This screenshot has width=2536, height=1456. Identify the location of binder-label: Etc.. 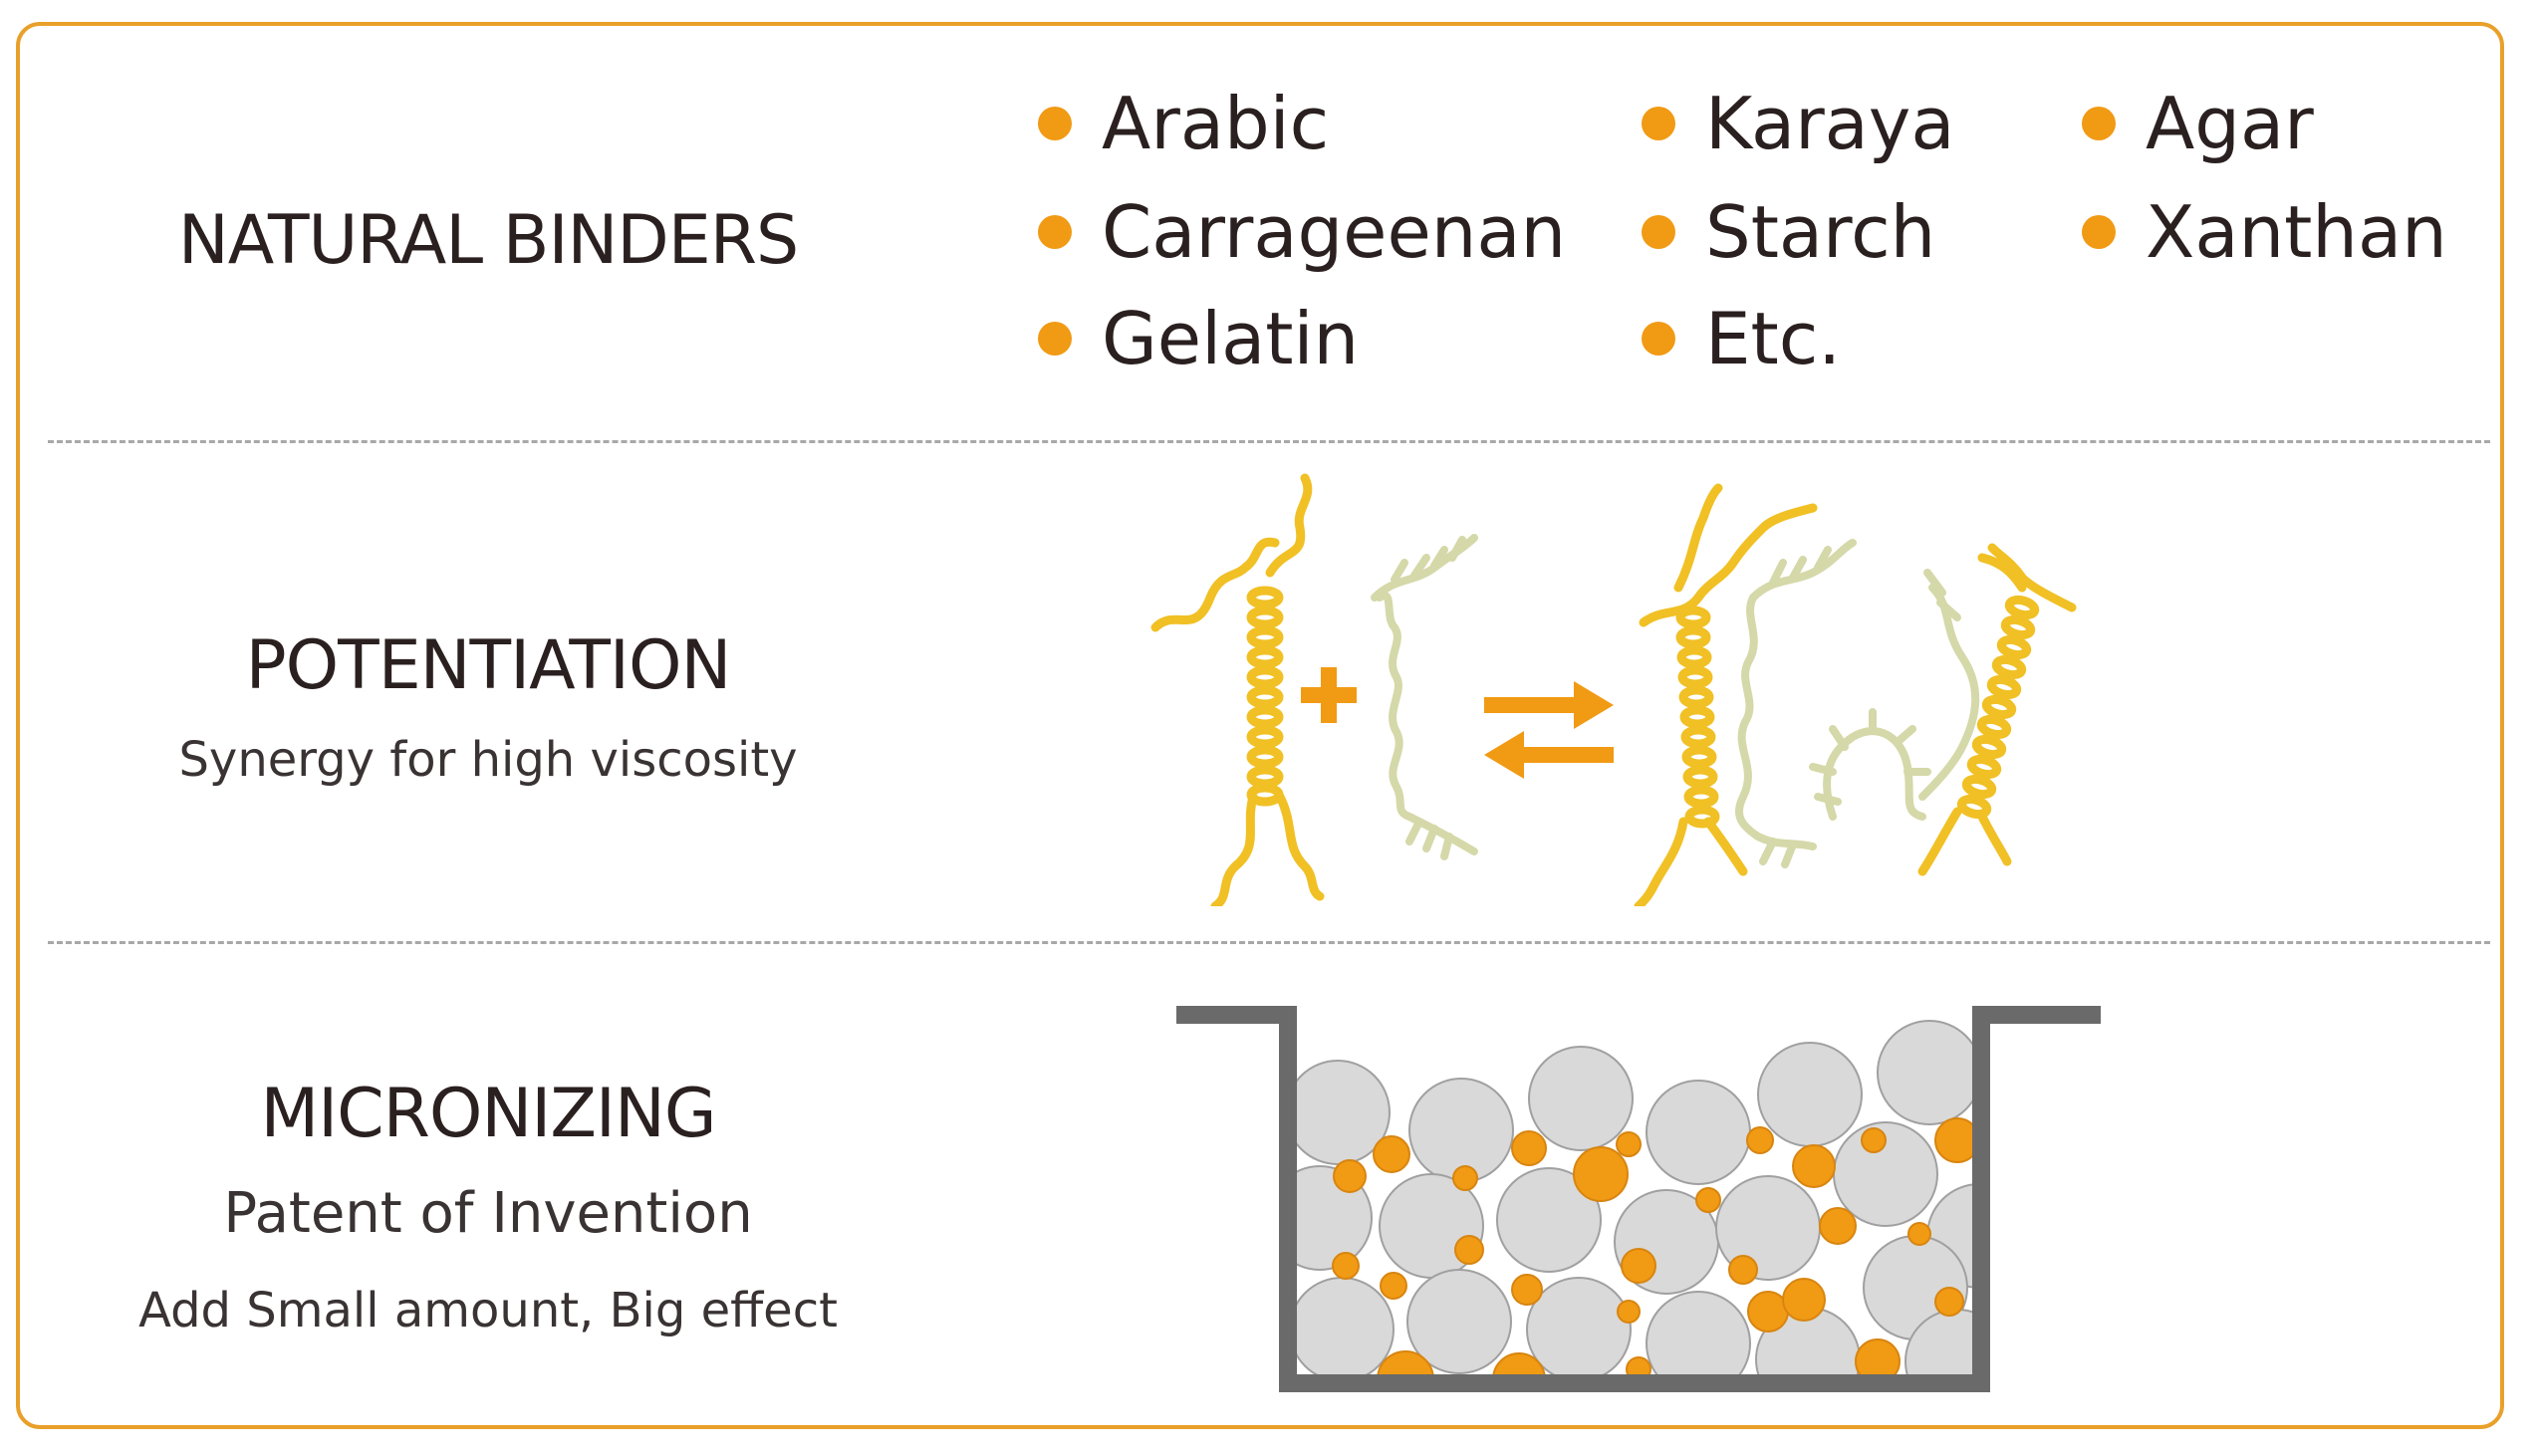
(1773, 338).